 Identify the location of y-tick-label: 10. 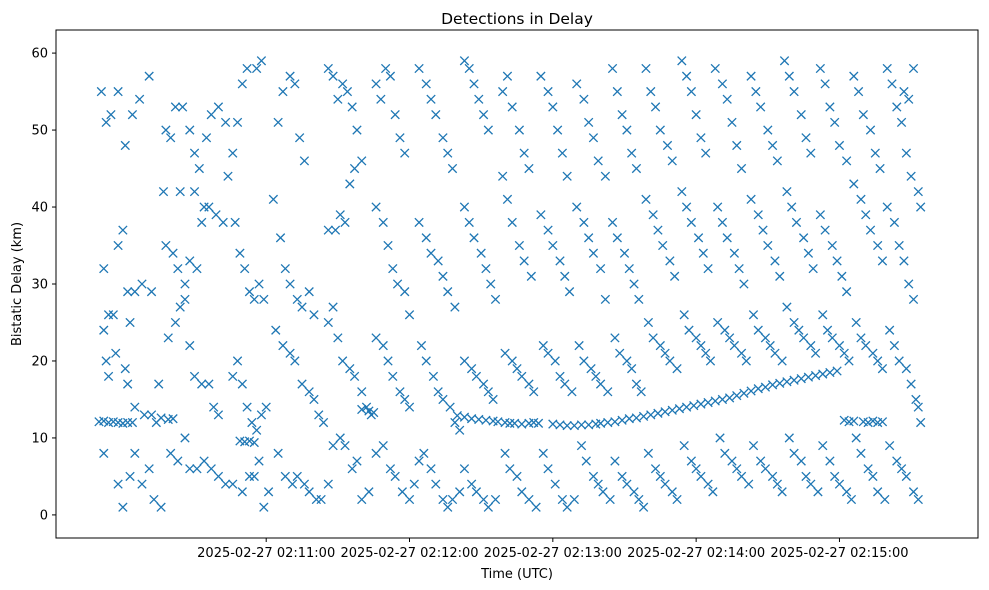
(39, 438).